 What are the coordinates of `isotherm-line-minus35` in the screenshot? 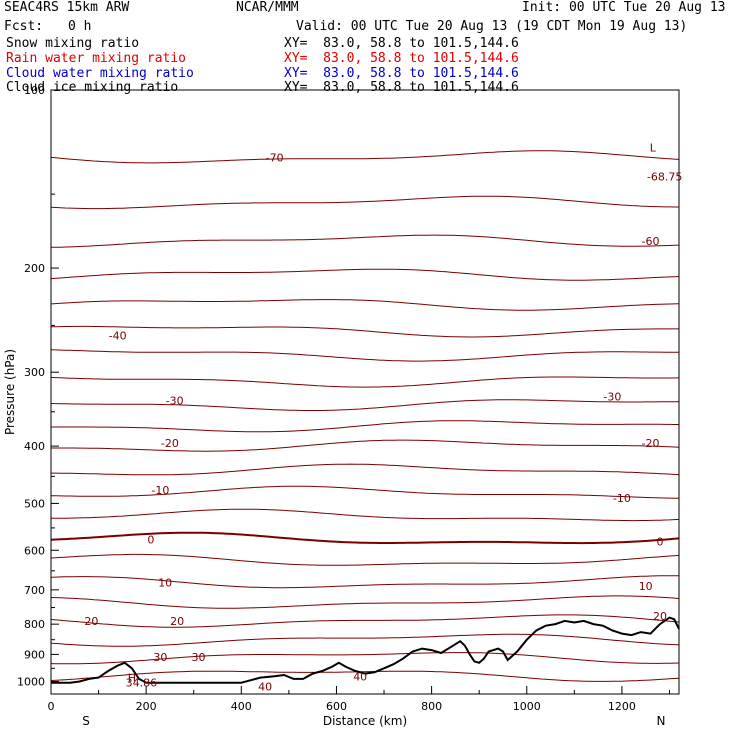 It's located at (365, 382).